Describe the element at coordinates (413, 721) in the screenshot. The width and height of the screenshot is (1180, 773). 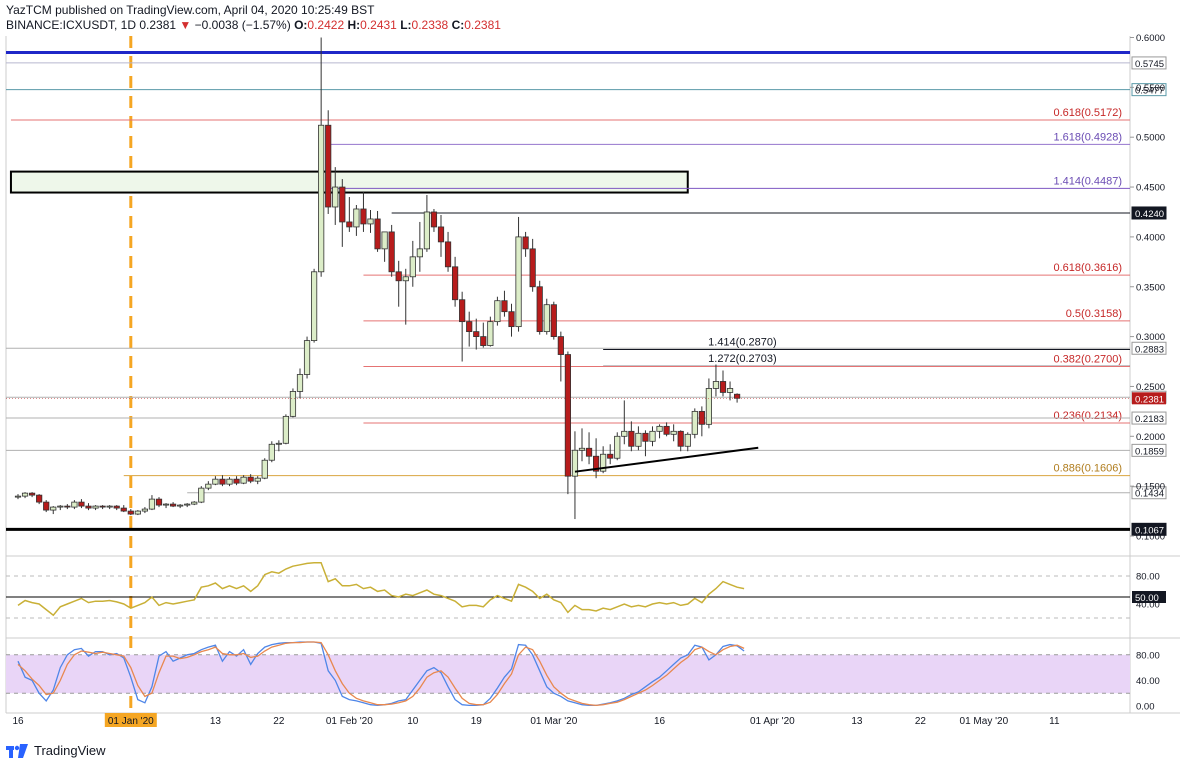
I see `time-axis-label: 10` at that location.